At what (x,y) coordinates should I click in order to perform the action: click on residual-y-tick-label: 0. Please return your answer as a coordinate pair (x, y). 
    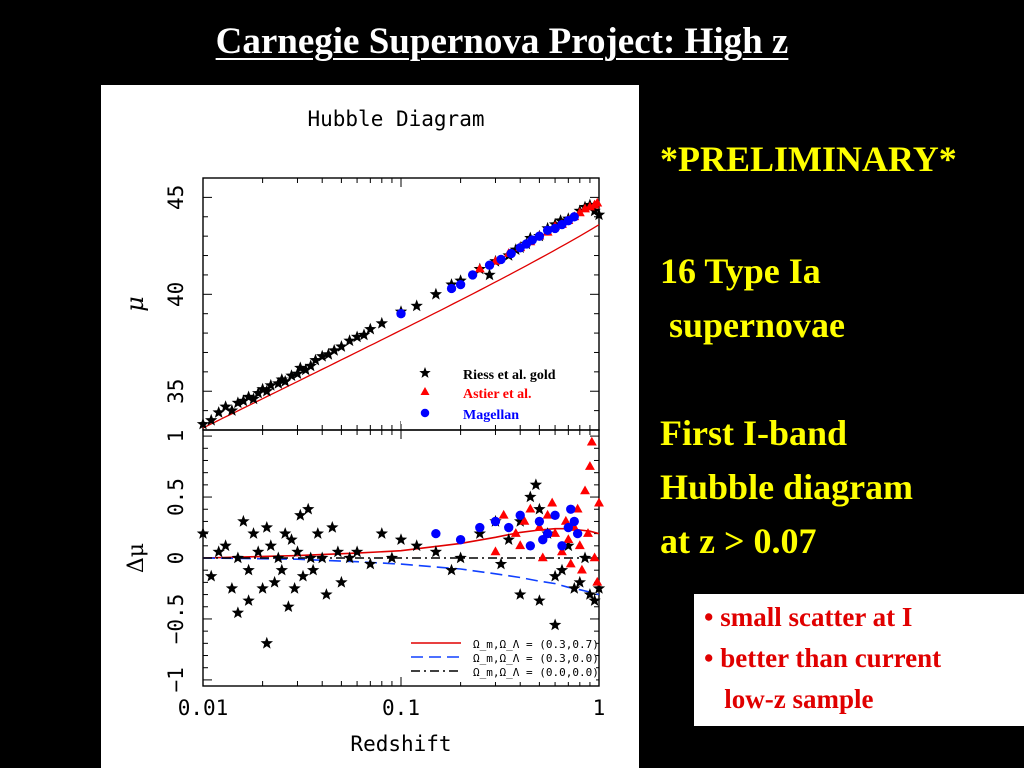
    Looking at the image, I should click on (176, 558).